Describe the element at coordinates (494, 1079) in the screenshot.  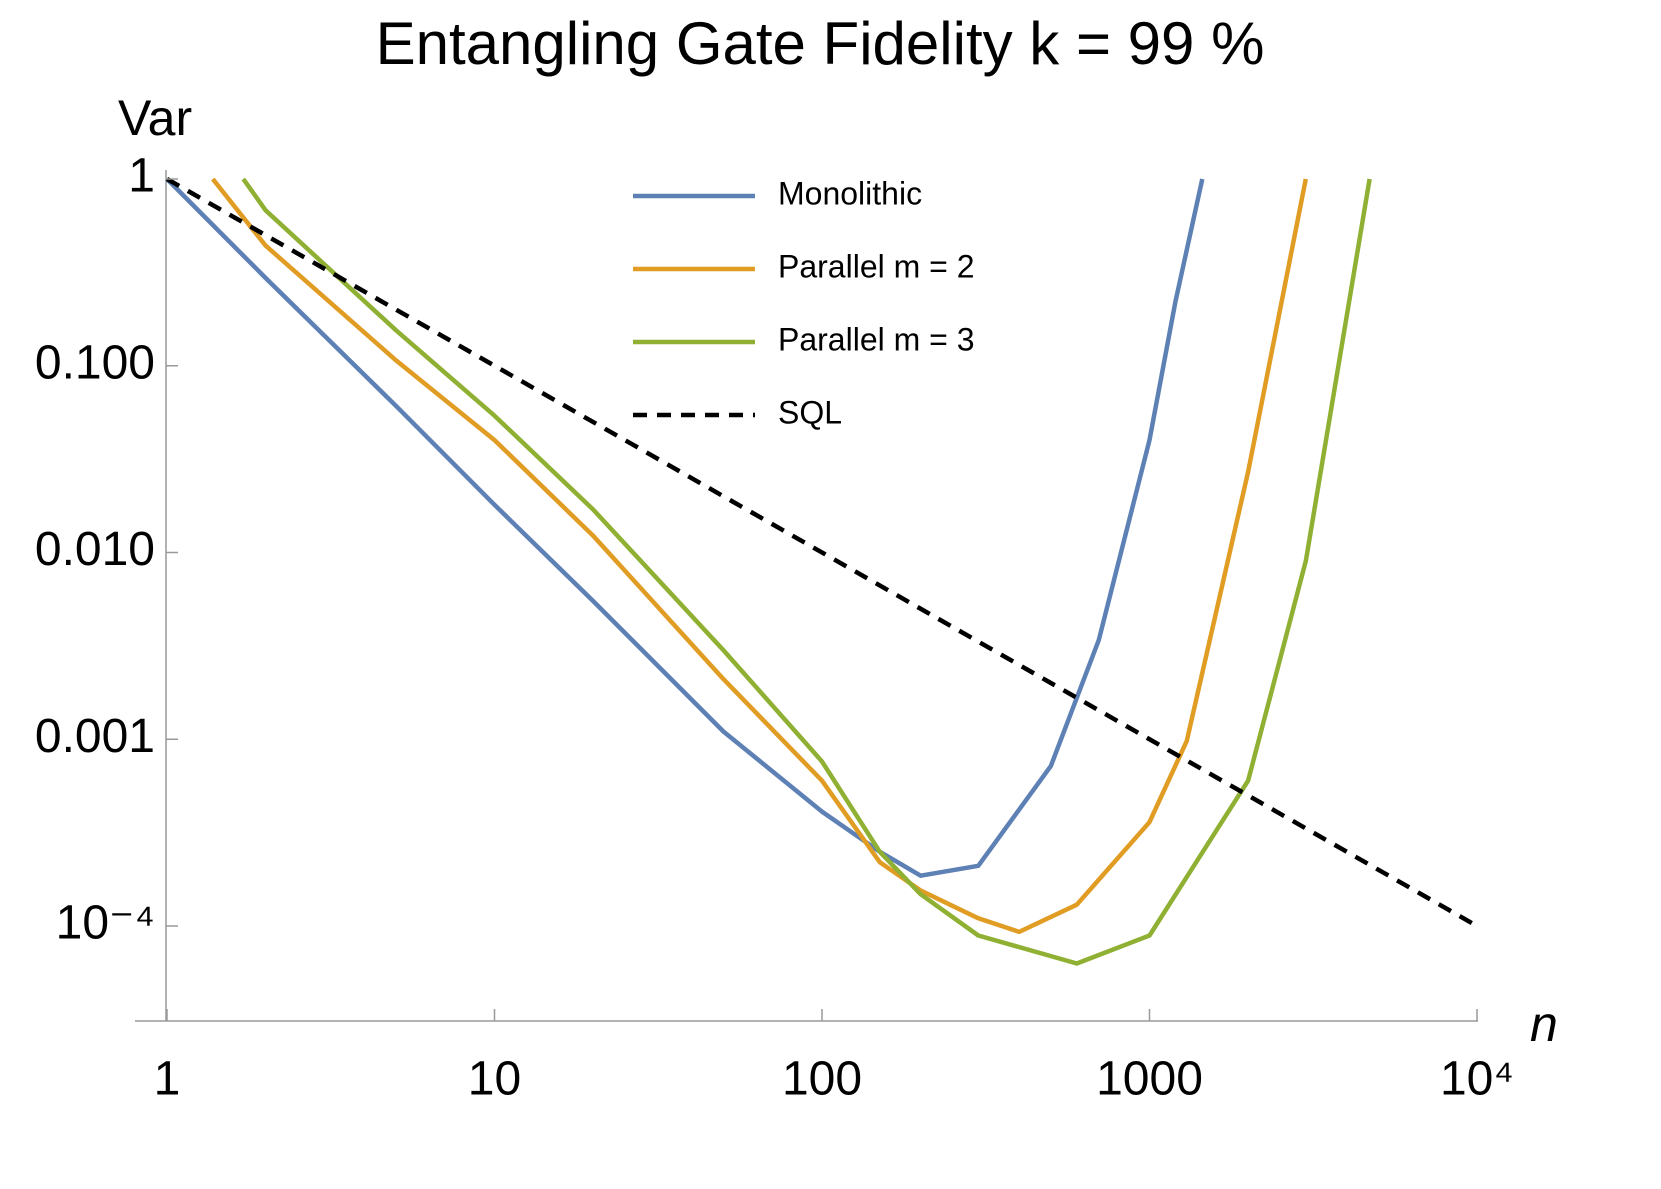
I see `x-tick-label: 10` at that location.